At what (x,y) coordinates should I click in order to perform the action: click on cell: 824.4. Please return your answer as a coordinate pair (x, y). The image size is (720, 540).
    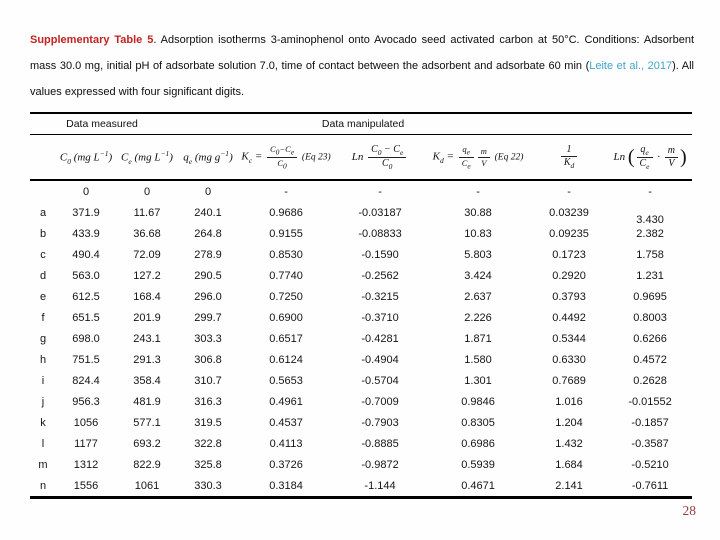
    Looking at the image, I should click on (86, 380).